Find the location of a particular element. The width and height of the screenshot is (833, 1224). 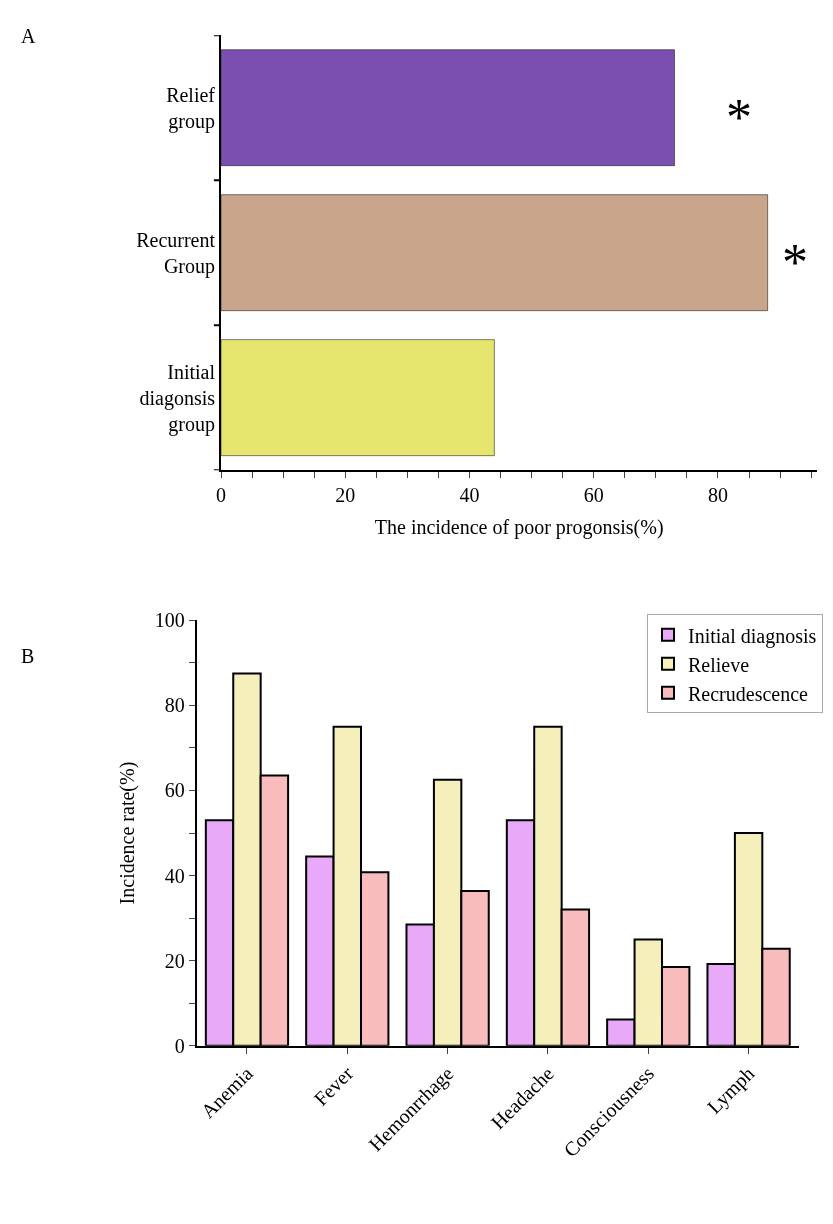

y-tick-label: 0 is located at coordinates (179, 1045).